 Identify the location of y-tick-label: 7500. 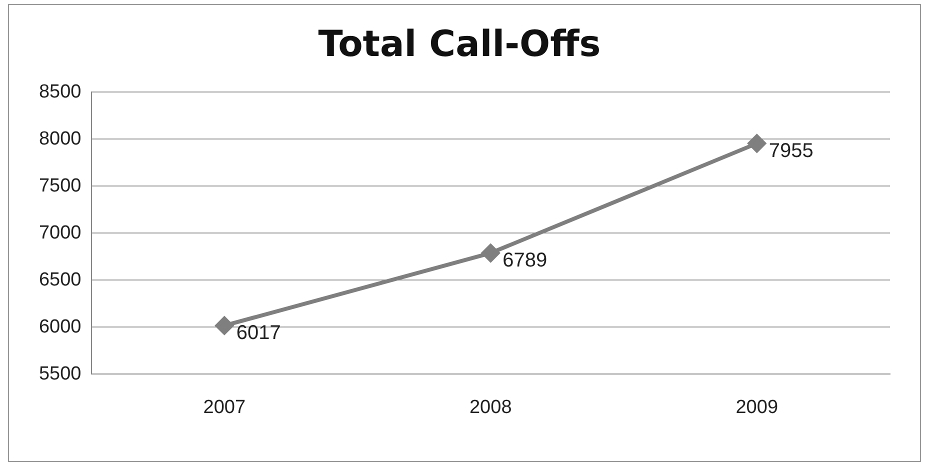
(60, 185).